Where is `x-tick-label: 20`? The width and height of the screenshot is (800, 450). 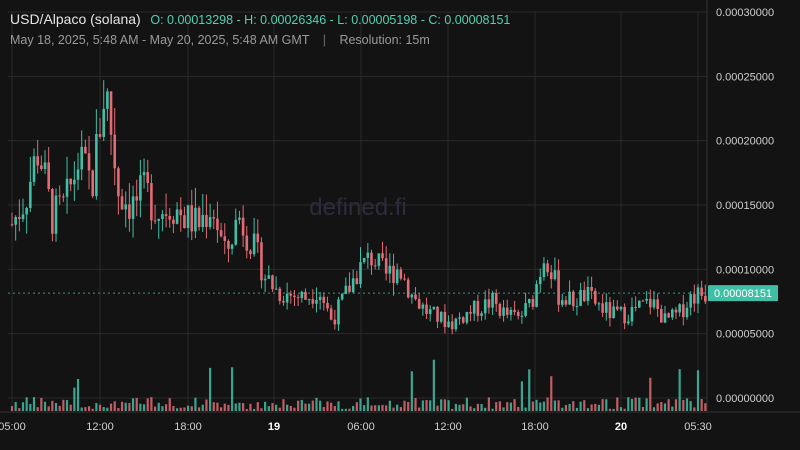
x-tick-label: 20 is located at coordinates (621, 427).